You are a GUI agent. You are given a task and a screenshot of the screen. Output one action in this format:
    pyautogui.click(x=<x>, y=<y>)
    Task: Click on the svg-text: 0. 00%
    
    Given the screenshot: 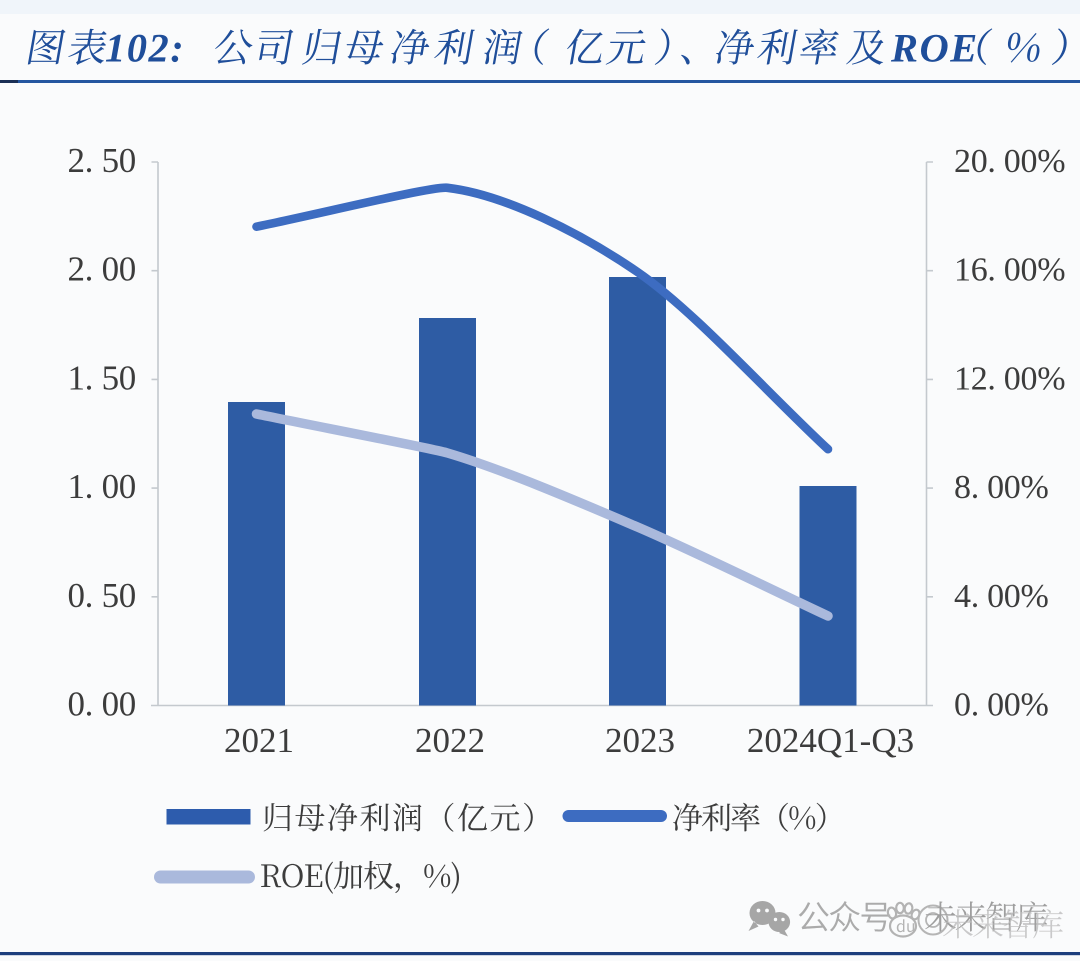 What is the action you would take?
    pyautogui.click(x=1001, y=705)
    